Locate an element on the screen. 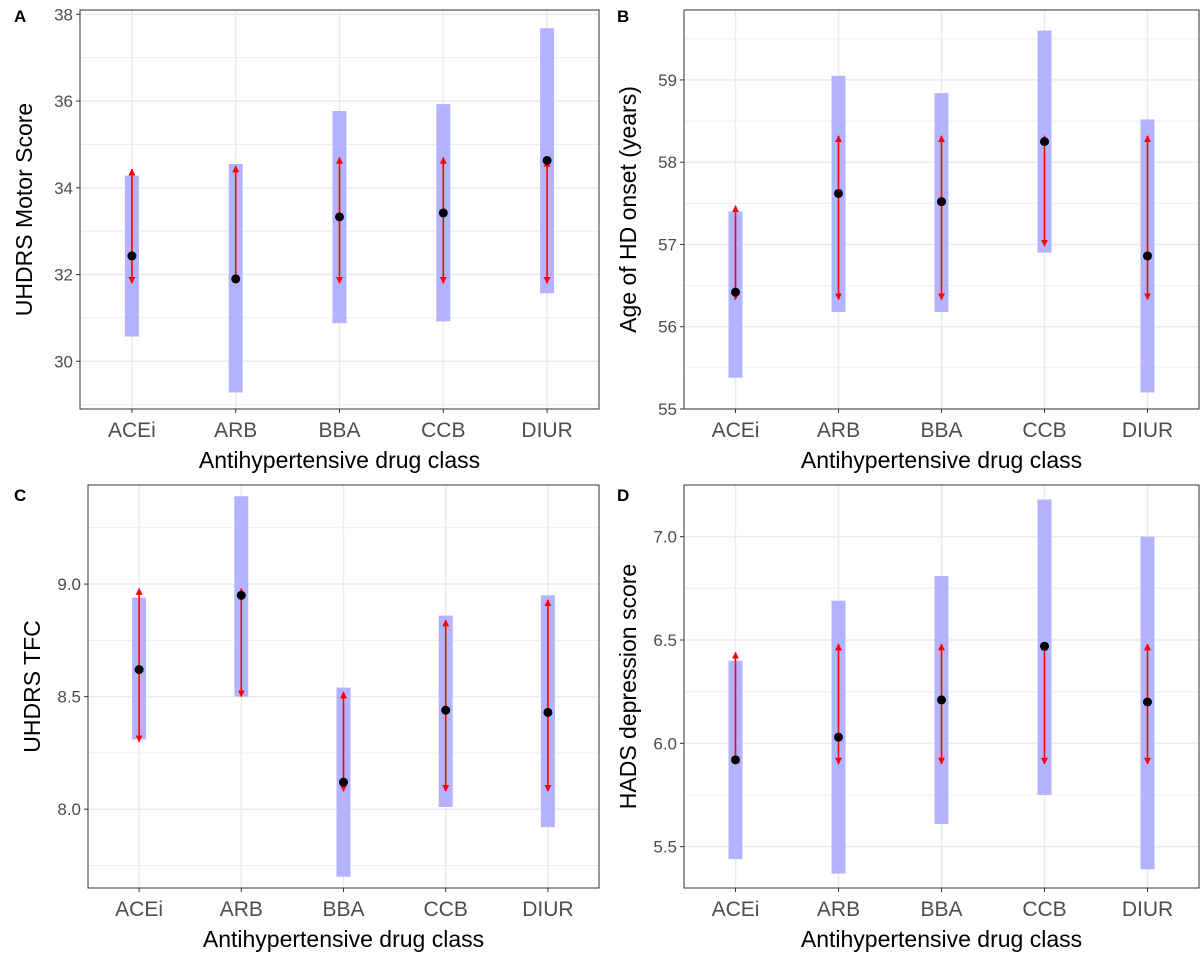  y-tick-label: 34 is located at coordinates (63, 188).